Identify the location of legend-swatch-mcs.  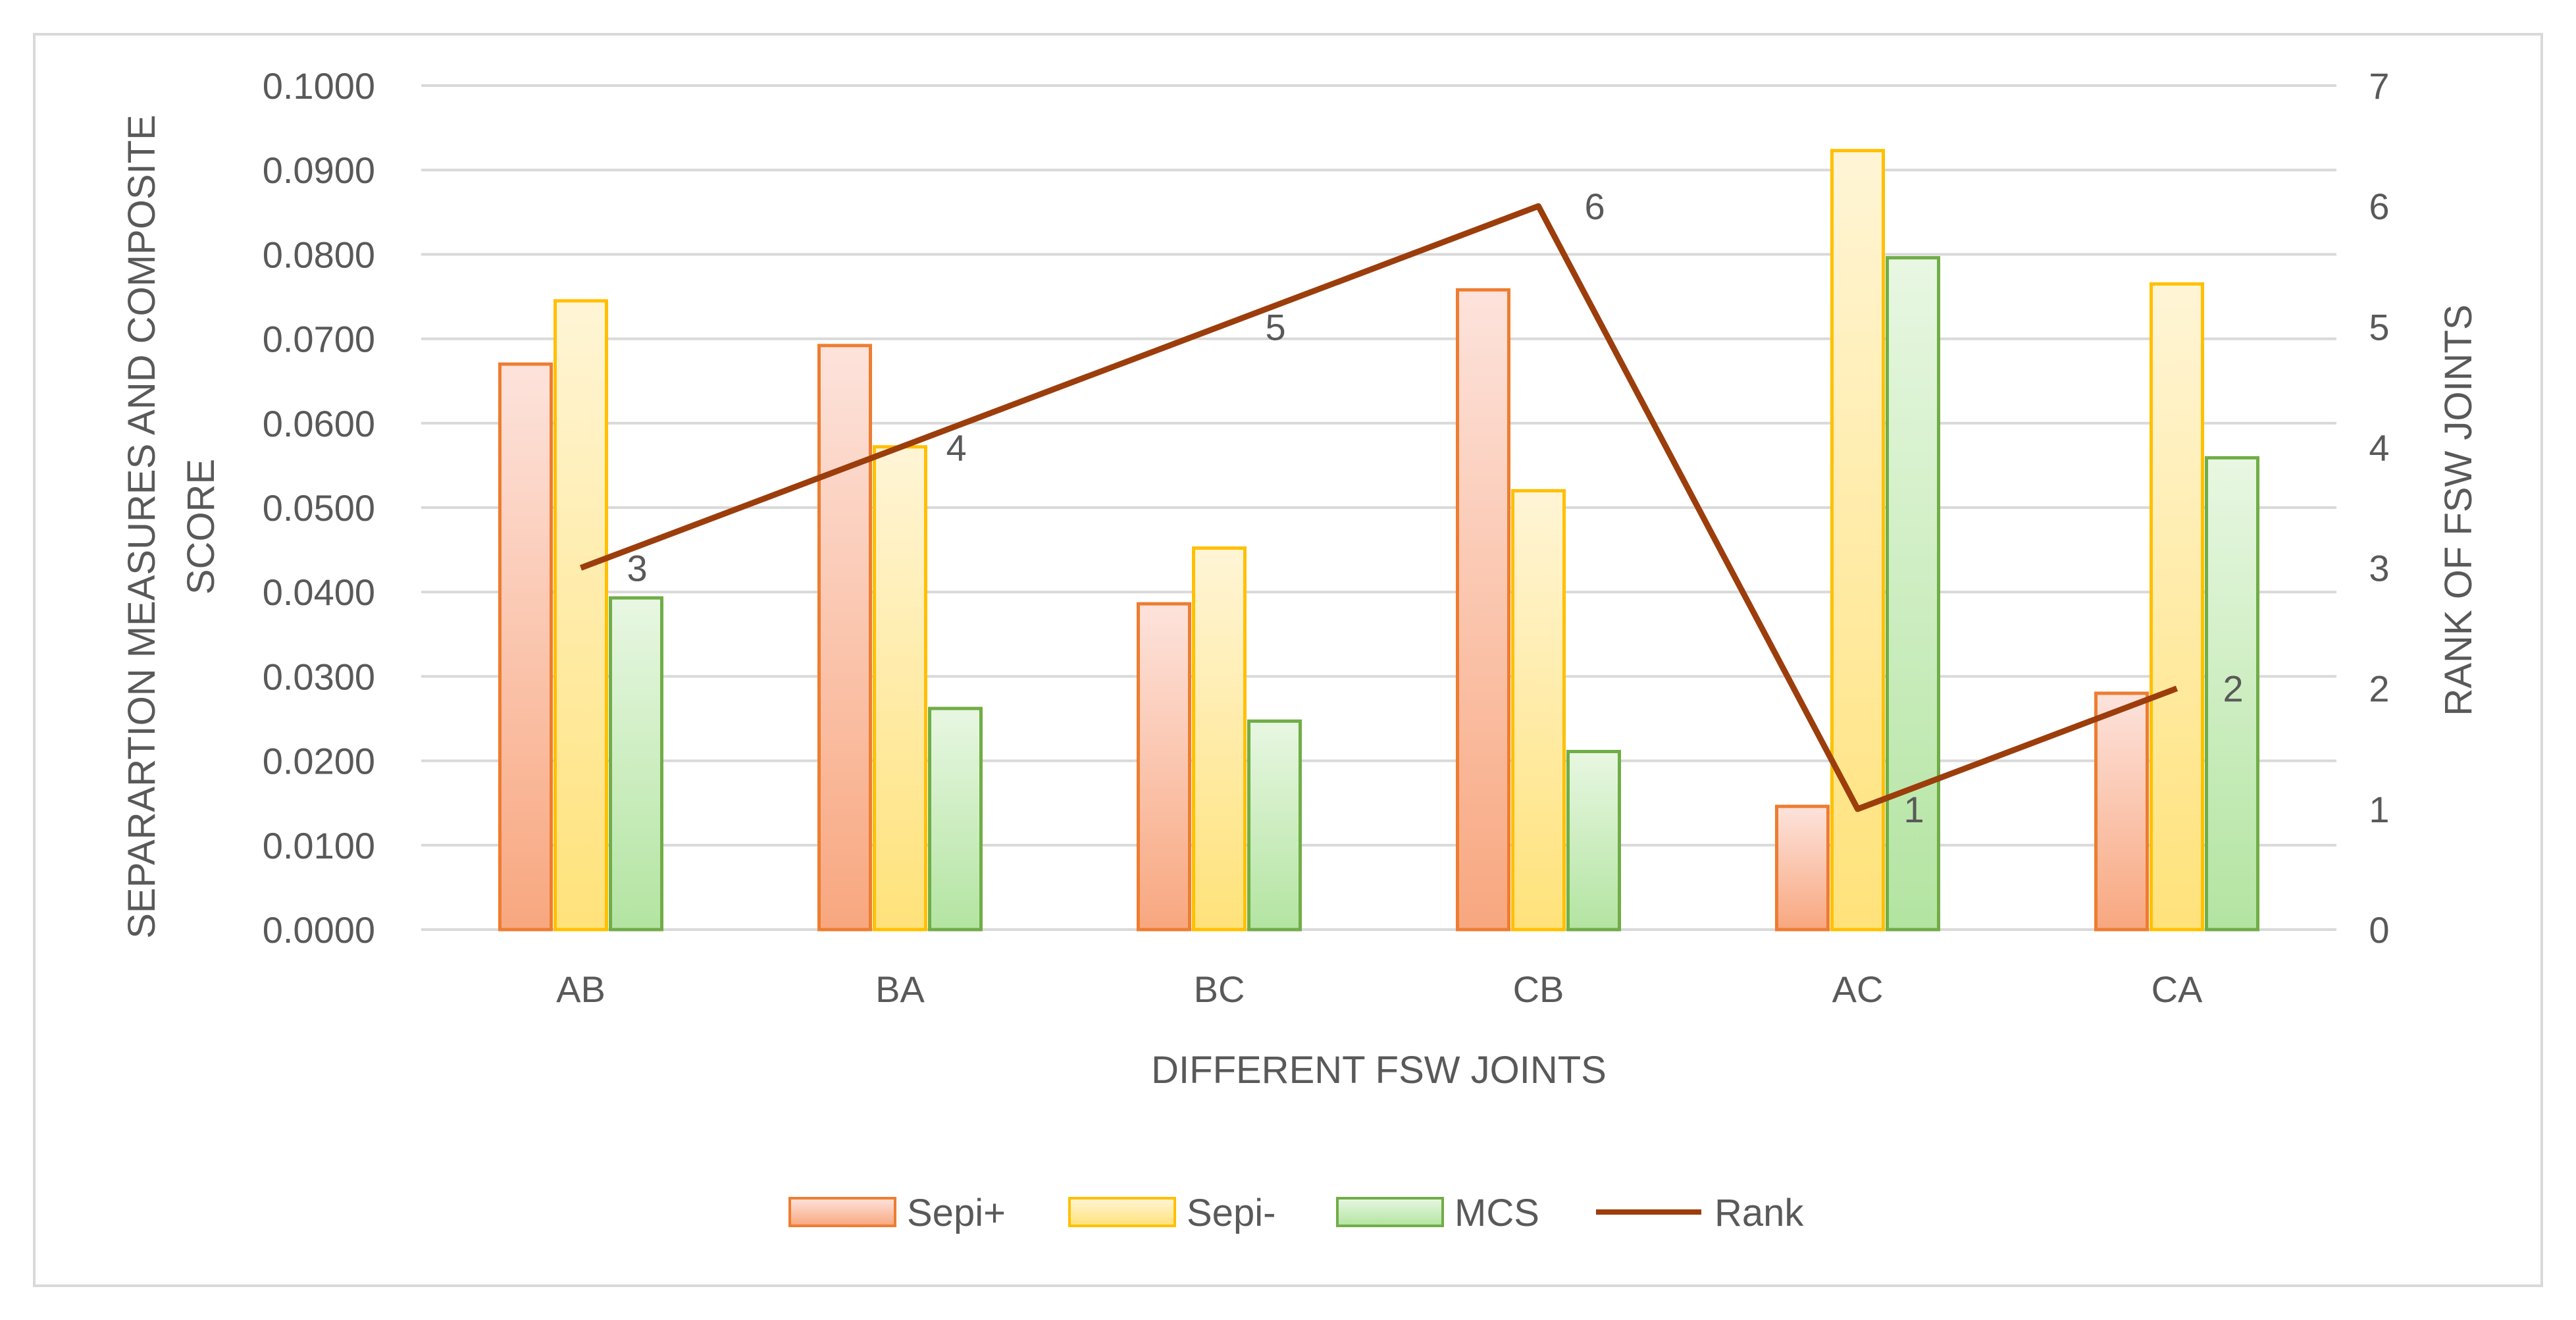
(1390, 1212).